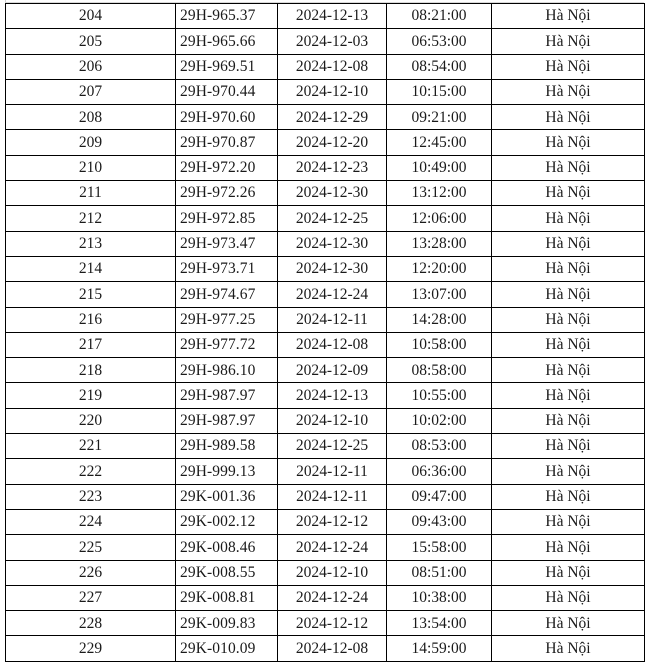 The image size is (650, 662). What do you see at coordinates (226, 446) in the screenshot?
I see `cell-plate: 29H-989.58` at bounding box center [226, 446].